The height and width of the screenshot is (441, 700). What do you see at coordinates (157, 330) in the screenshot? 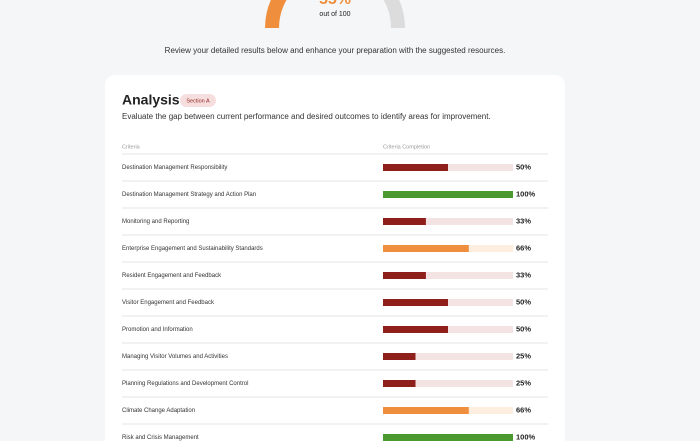
I see `criterion: Promotion and Information` at bounding box center [157, 330].